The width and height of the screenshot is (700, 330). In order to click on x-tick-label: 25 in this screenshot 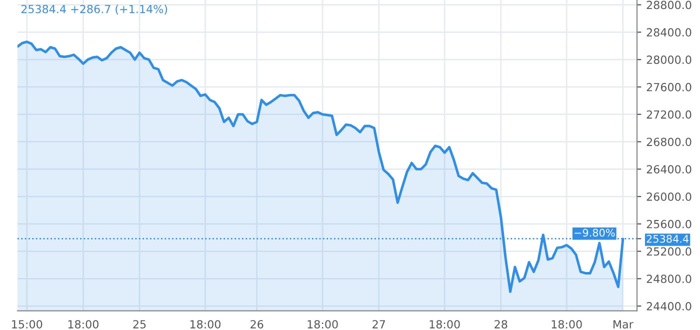, I will do `click(139, 324)`.